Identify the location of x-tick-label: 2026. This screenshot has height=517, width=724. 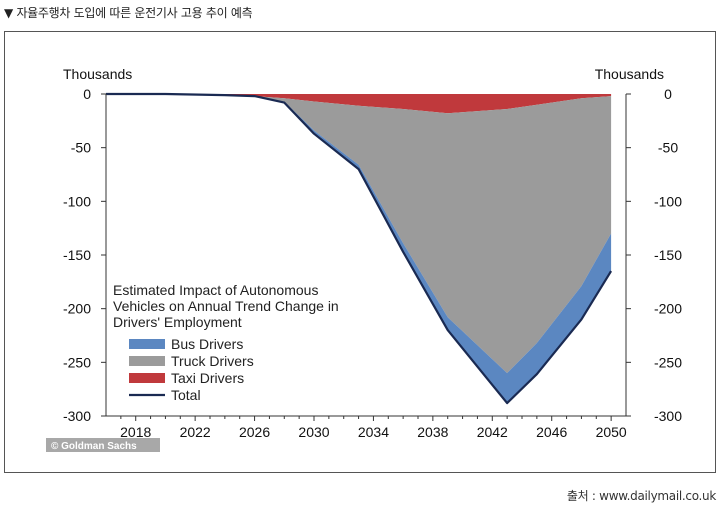
(254, 432).